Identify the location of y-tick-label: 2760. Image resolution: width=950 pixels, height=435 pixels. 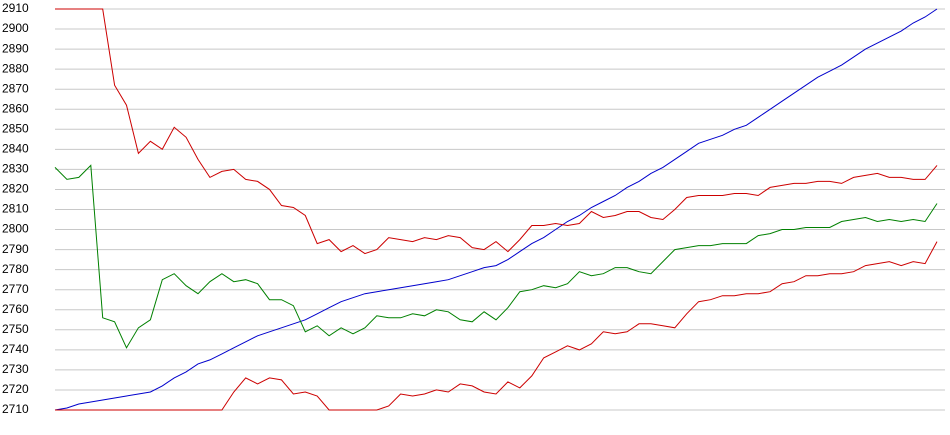
(15, 309).